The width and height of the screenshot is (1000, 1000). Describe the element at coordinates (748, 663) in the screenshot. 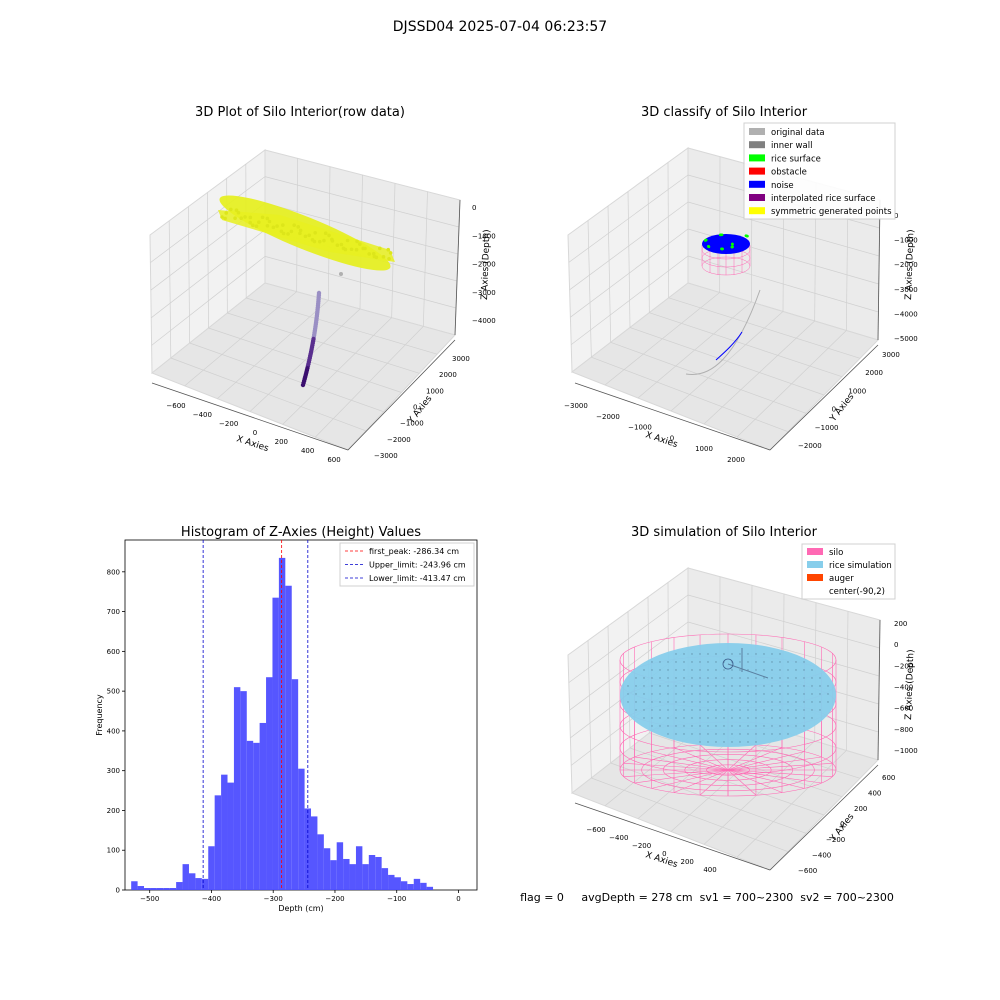

I see `panel4-auger` at that location.